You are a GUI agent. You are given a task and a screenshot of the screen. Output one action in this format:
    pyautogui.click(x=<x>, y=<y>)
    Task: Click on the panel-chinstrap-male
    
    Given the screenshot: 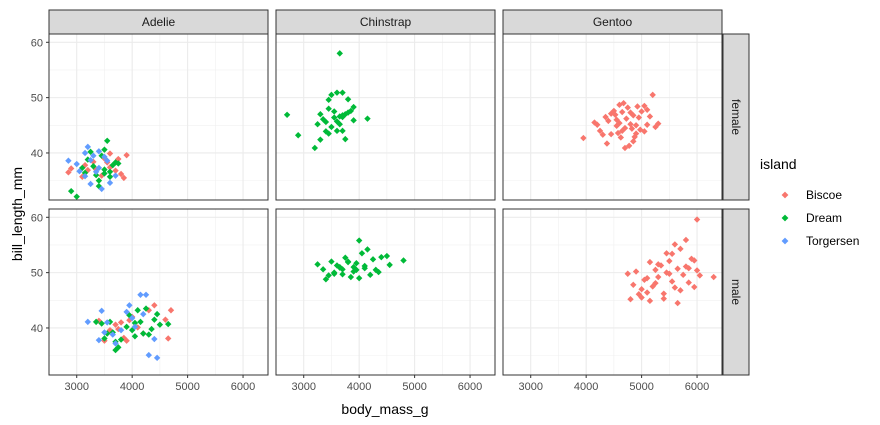 What is the action you would take?
    pyautogui.click(x=385, y=292)
    